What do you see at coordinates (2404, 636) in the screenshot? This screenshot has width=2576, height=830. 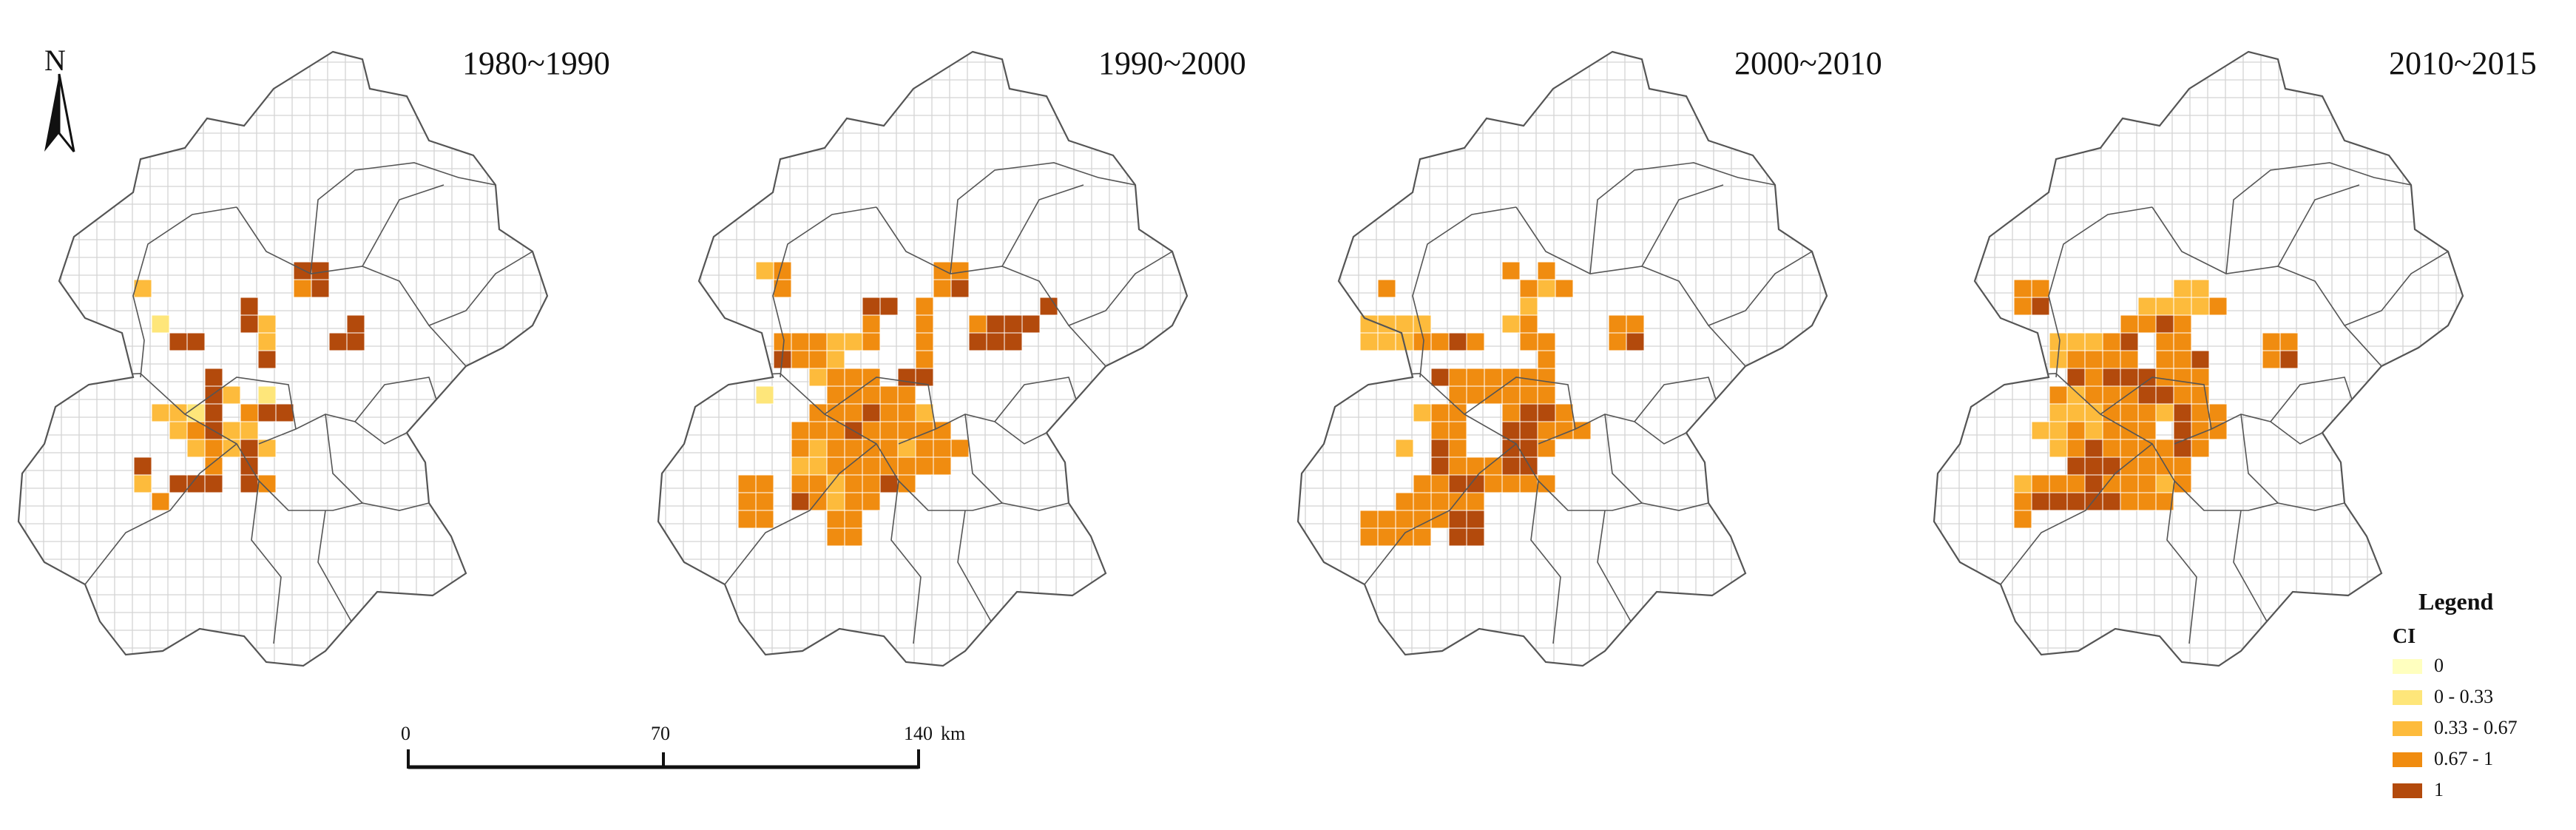 I see `legend-field: CI` at bounding box center [2404, 636].